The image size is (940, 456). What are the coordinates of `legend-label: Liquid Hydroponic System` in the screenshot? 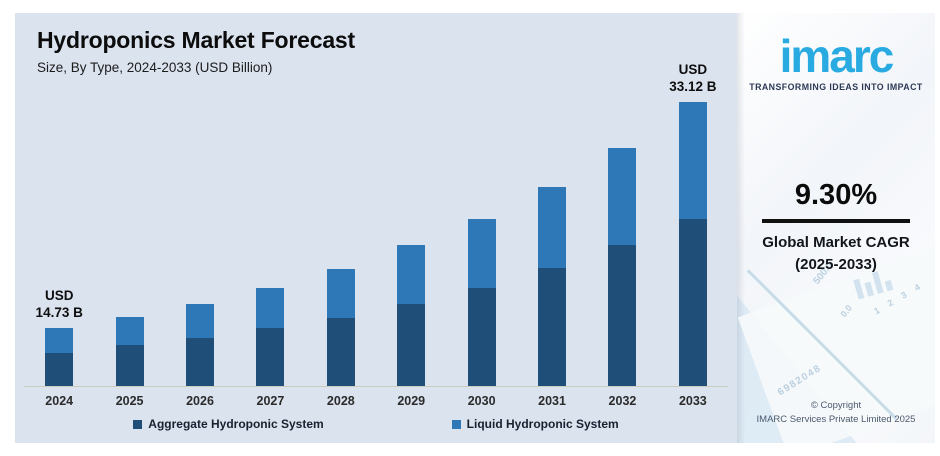 It's located at (542, 424).